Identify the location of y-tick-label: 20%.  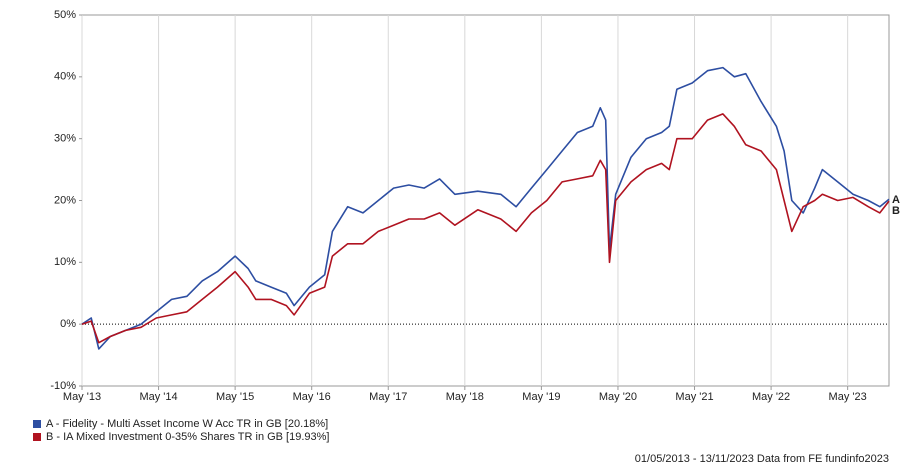
(65, 200).